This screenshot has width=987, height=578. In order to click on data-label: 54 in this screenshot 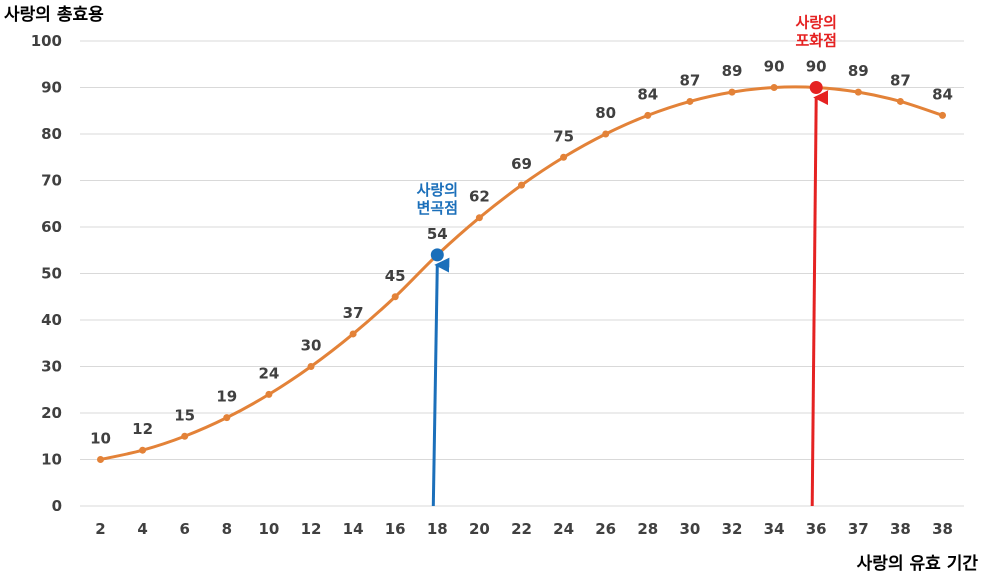, I will do `click(437, 234)`.